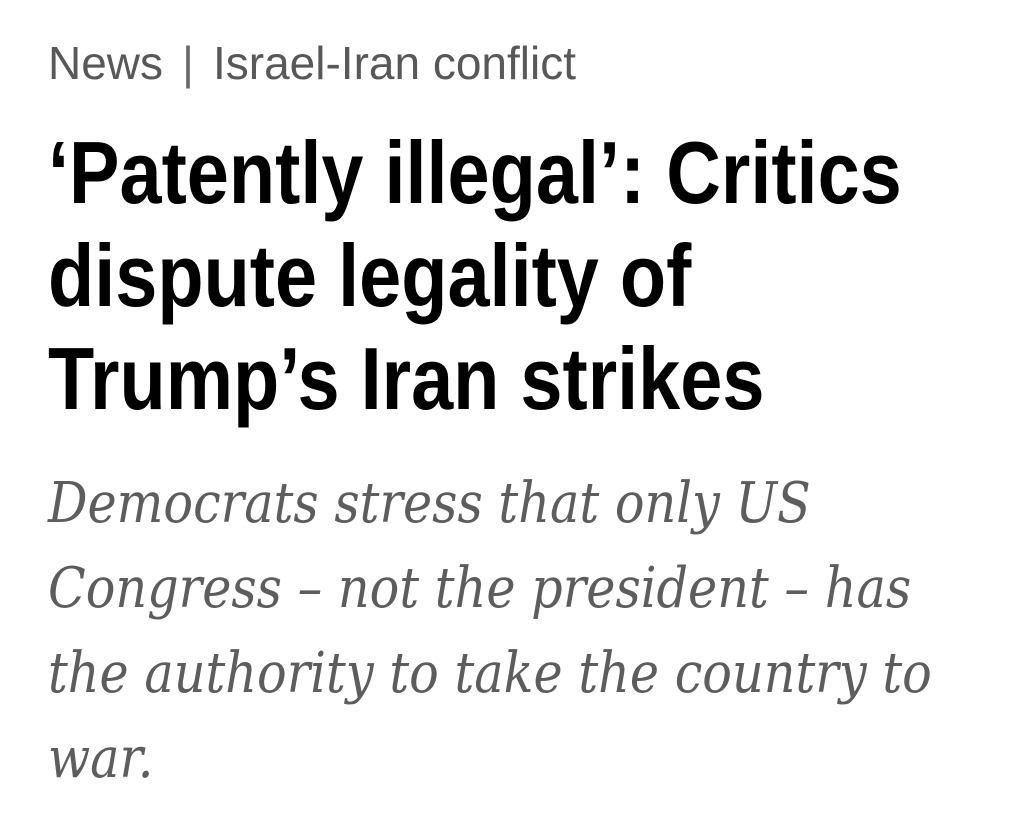 This screenshot has height=827, width=1024. What do you see at coordinates (490, 673) in the screenshot?
I see `standfirst-line-3: the authority to take the country to` at bounding box center [490, 673].